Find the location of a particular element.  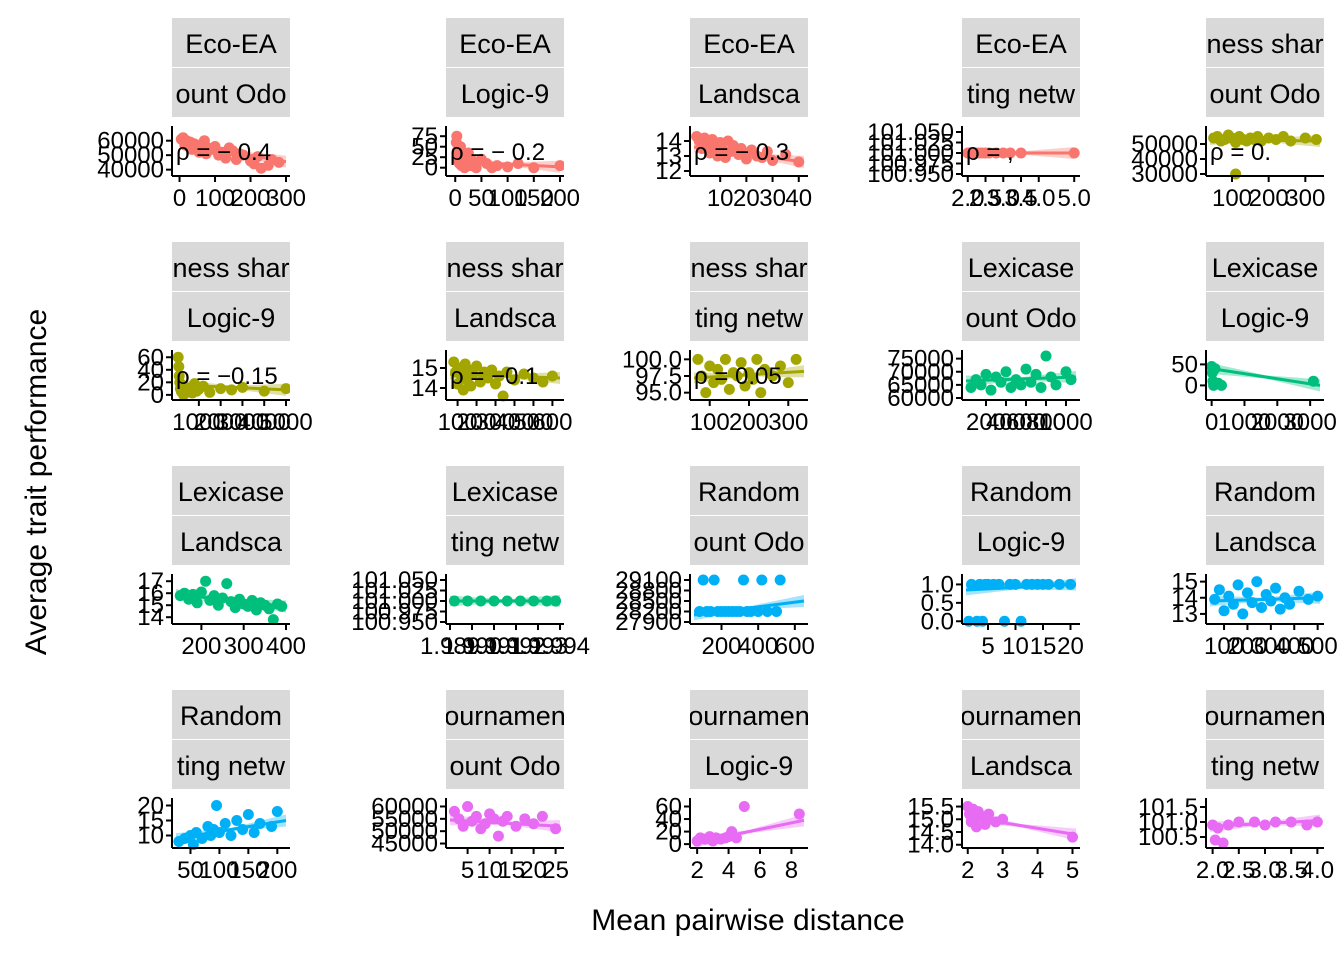

x-tick-label: 5.0 is located at coordinates (1074, 198).